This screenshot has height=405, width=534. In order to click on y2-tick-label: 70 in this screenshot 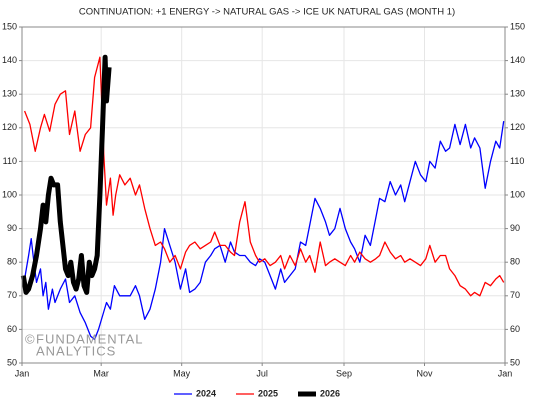, I will do `click(515, 295)`.